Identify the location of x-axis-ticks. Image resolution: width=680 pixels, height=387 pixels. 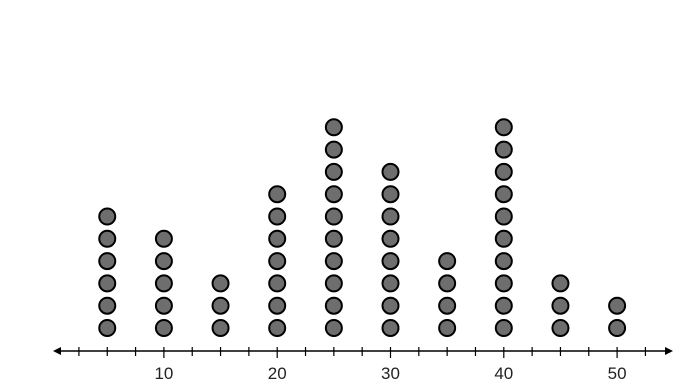
(362, 352).